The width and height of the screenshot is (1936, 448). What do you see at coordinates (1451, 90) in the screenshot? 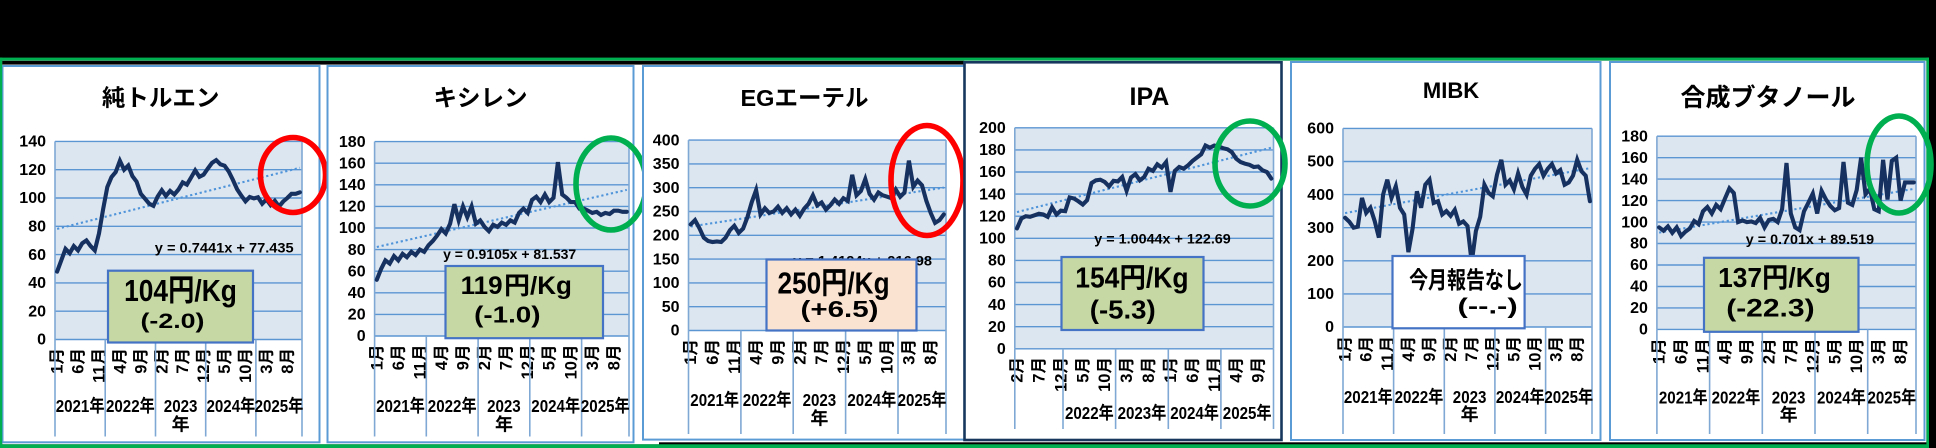
I see `svg-text: MIBK` at bounding box center [1451, 90].